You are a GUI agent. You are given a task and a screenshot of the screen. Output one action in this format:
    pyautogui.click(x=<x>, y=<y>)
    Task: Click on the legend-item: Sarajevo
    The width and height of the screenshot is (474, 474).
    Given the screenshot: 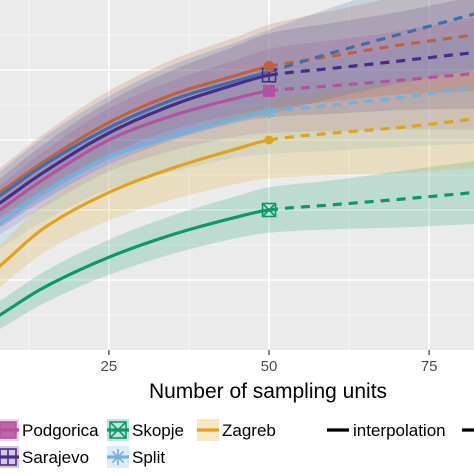 What is the action you would take?
    pyautogui.click(x=44, y=457)
    